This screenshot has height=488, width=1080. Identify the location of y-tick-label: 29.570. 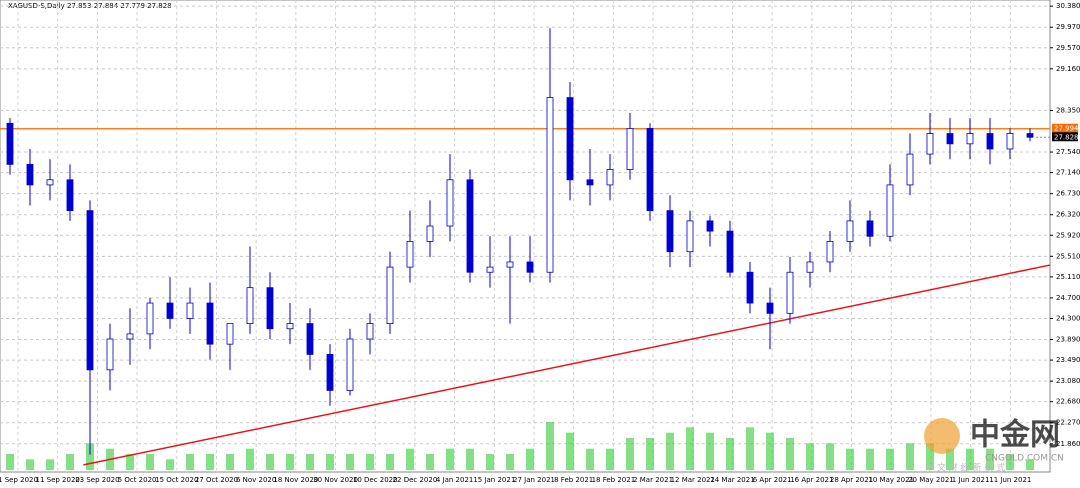
(1068, 48).